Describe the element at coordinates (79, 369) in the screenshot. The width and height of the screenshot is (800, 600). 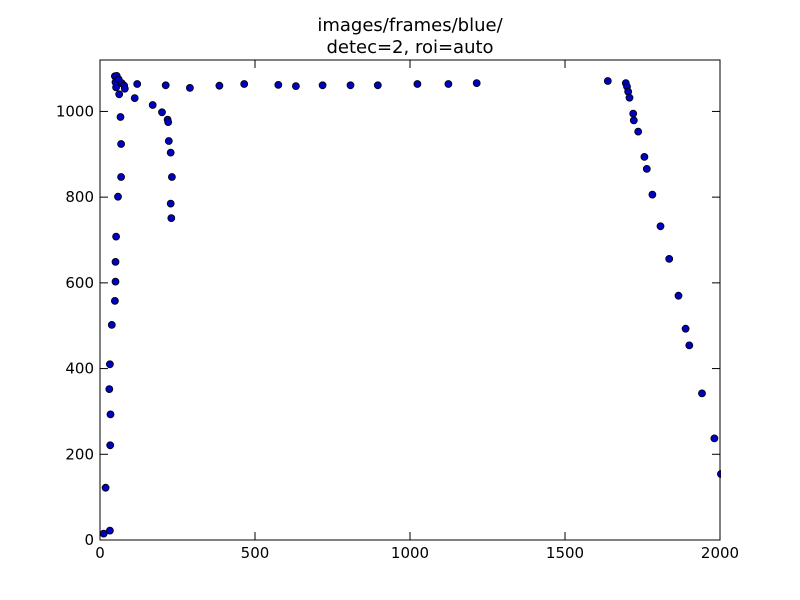
I see `y-tick-label: 400` at that location.